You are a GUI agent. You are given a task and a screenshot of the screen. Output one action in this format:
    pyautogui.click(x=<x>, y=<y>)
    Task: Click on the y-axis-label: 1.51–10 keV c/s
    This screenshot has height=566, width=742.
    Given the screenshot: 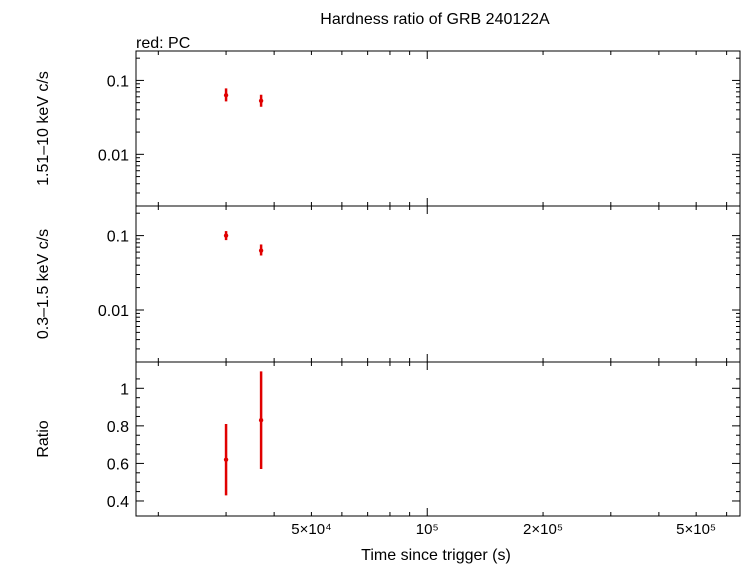 What is the action you would take?
    pyautogui.click(x=43, y=128)
    